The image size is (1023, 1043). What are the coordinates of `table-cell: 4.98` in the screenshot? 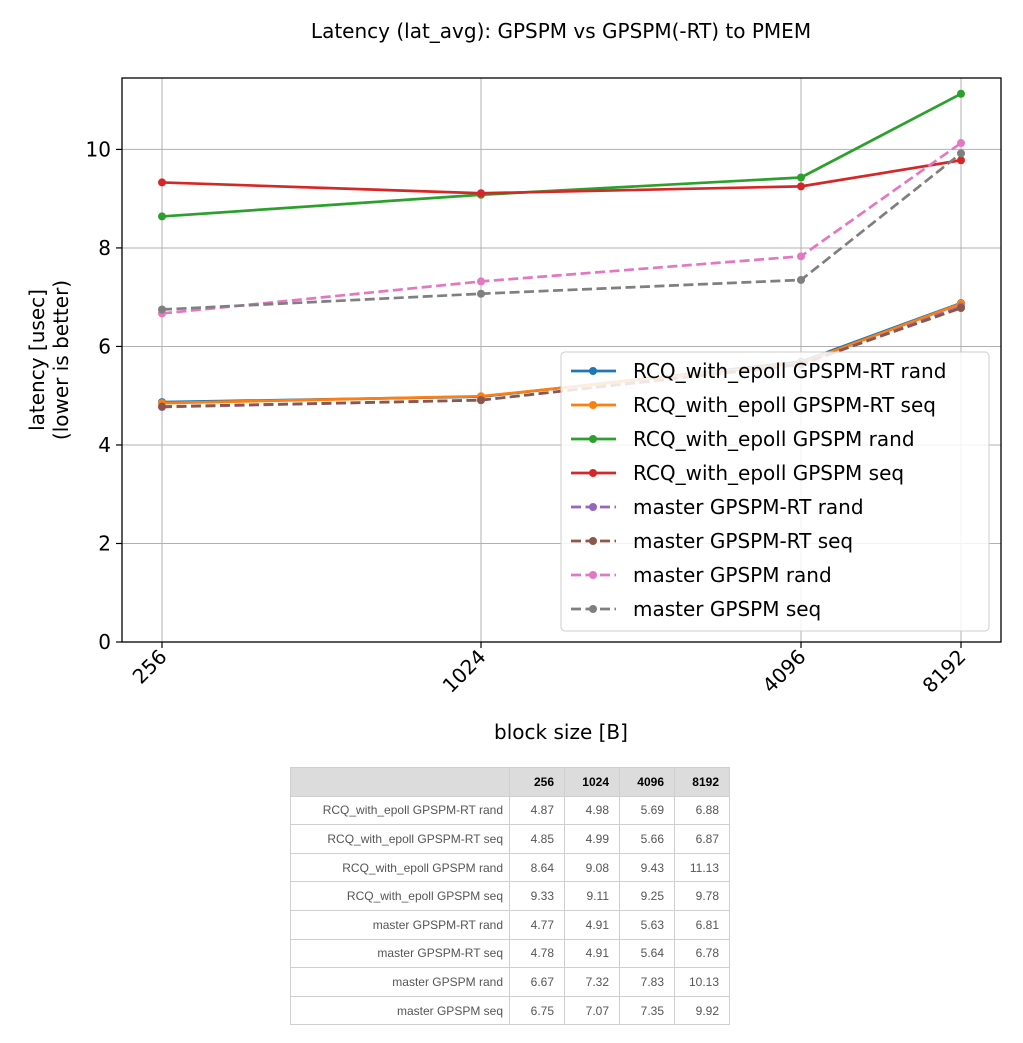 It's located at (592, 810).